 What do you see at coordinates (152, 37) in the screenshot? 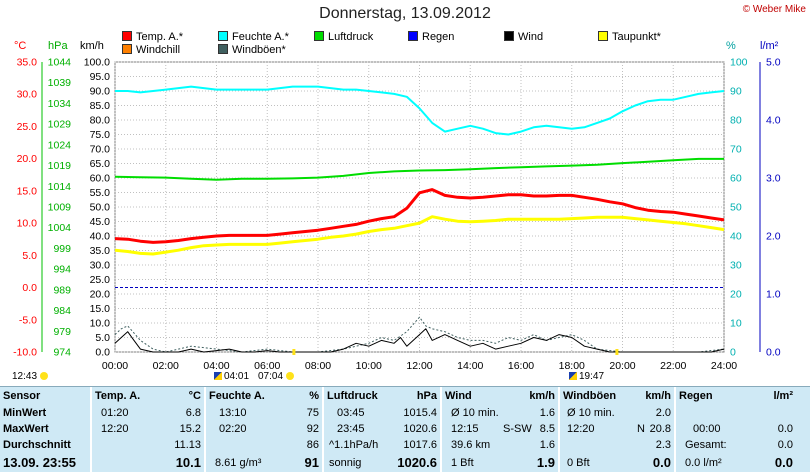
I see `legend-item: Temp. A.*` at bounding box center [152, 37].